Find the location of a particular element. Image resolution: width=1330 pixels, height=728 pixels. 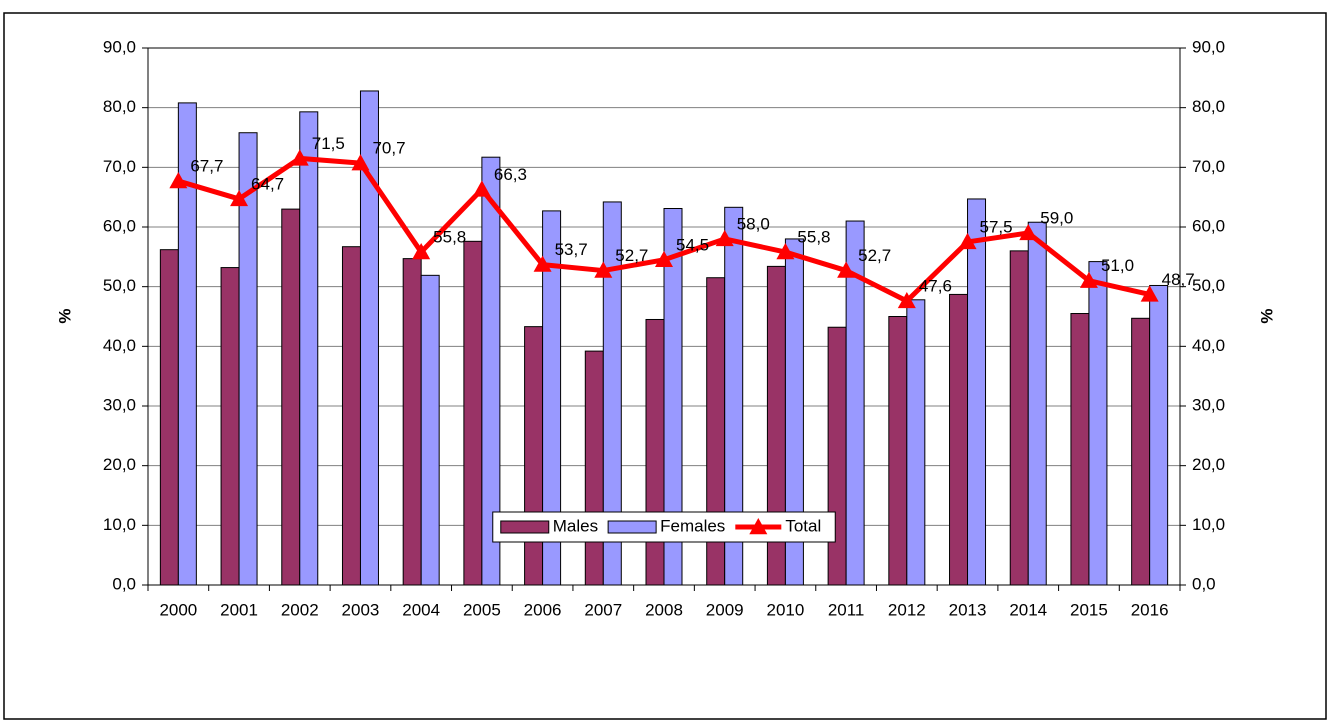

data-label: 64,7 is located at coordinates (267, 183).